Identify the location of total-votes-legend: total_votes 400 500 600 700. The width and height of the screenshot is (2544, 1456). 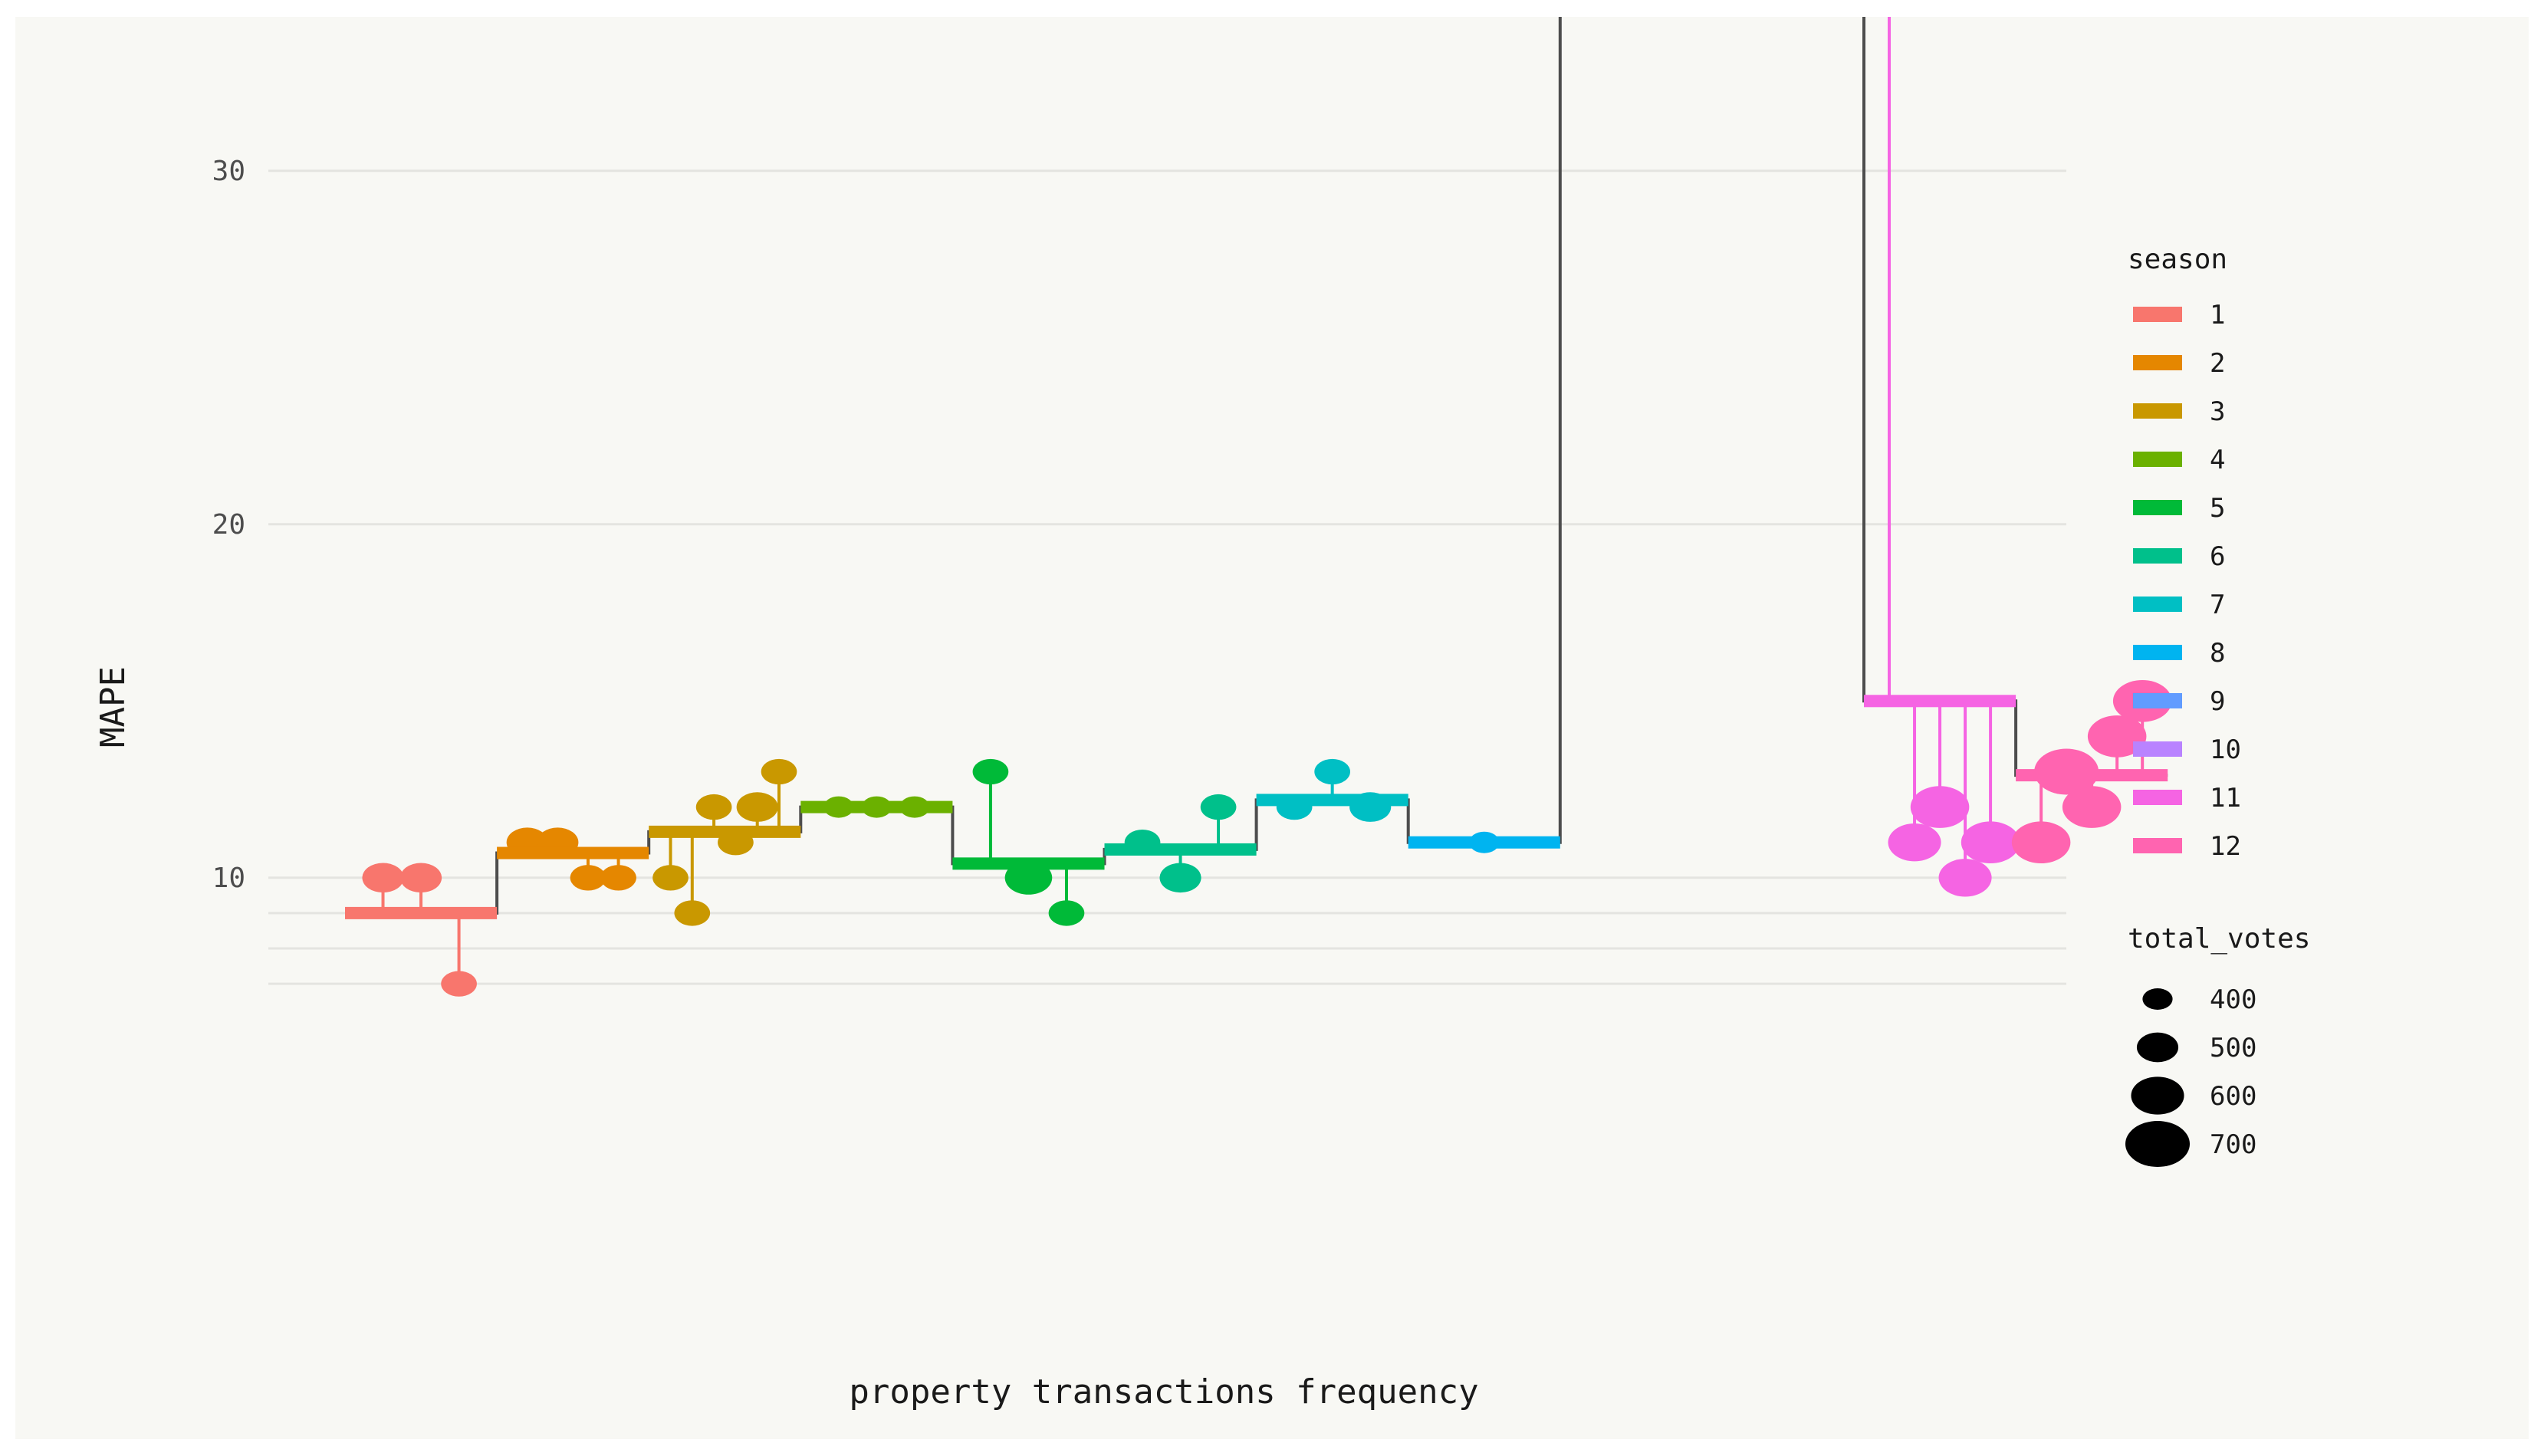
(2217, 1045).